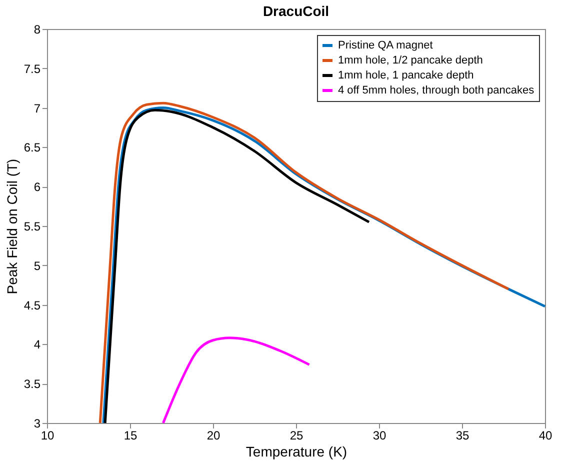 The image size is (570, 471). Describe the element at coordinates (131, 435) in the screenshot. I see `x-tick-label: 15` at that location.